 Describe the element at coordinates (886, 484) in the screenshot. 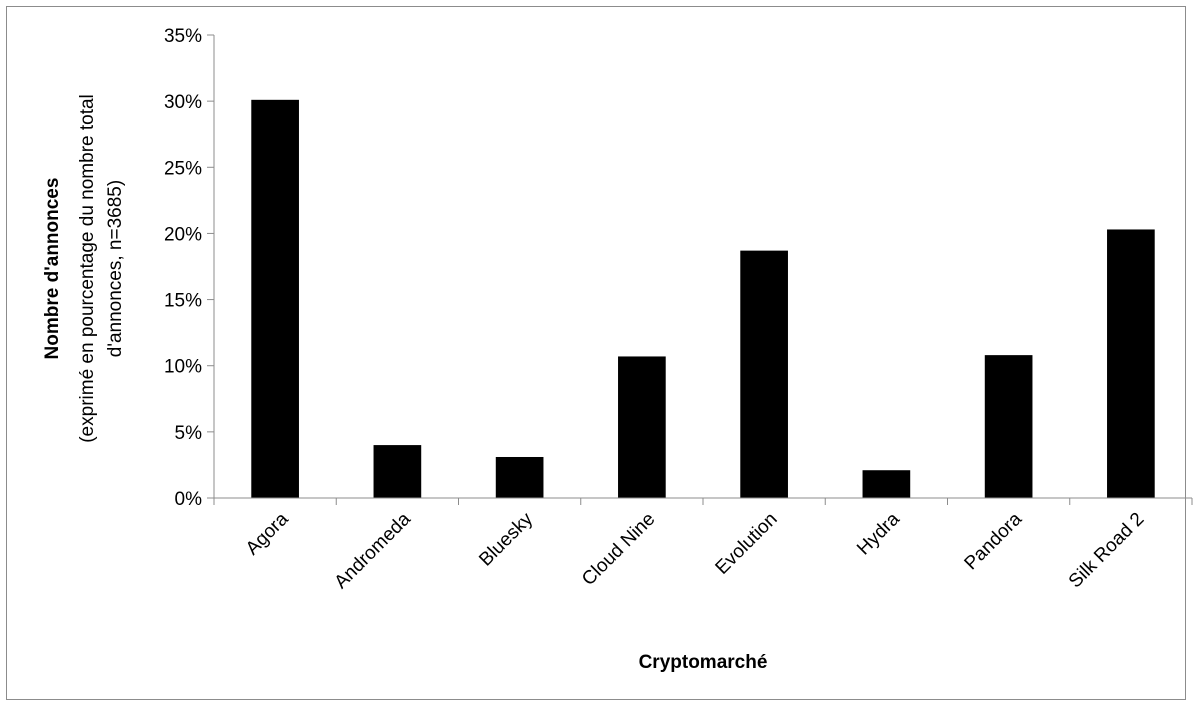

I see `bar-hydra` at that location.